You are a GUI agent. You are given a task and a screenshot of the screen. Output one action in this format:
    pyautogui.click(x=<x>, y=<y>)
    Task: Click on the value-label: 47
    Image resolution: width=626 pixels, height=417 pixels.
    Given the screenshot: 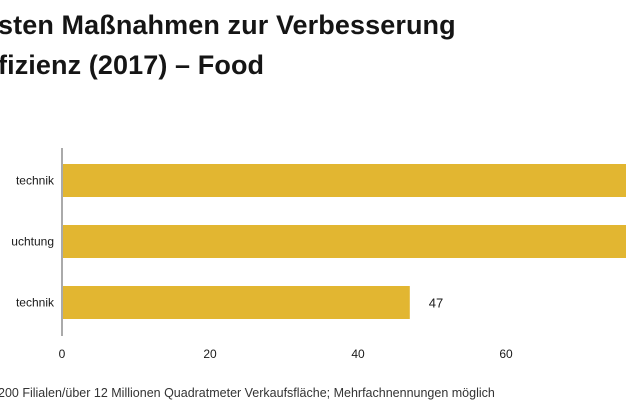 What is the action you would take?
    pyautogui.click(x=436, y=303)
    